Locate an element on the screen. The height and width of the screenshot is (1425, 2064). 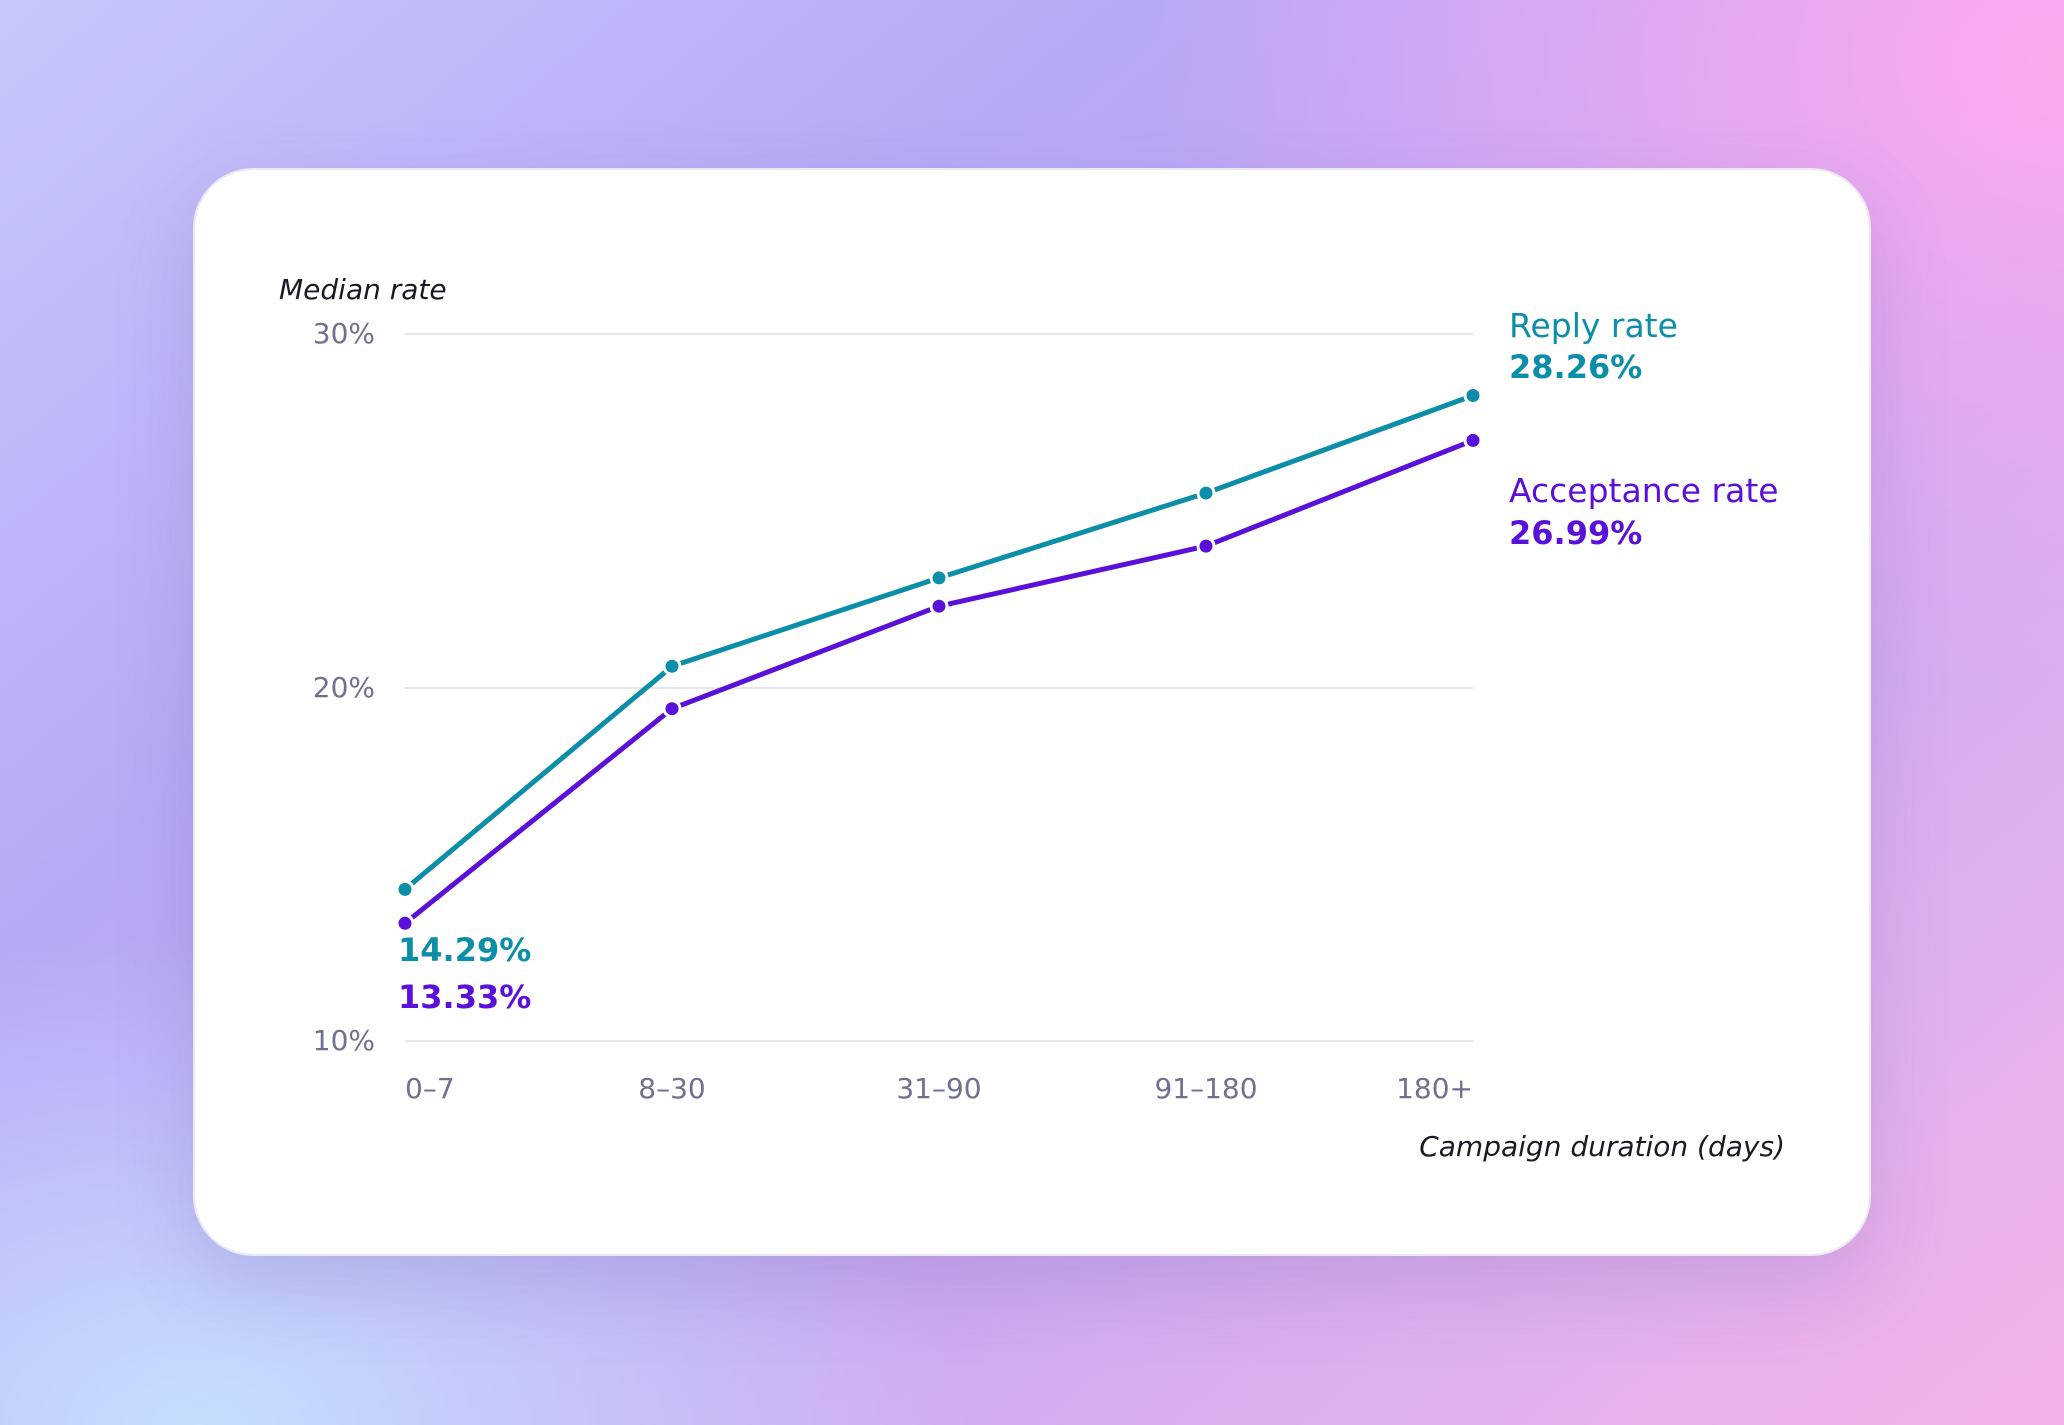
y-tick-label: 10% is located at coordinates (344, 1040).